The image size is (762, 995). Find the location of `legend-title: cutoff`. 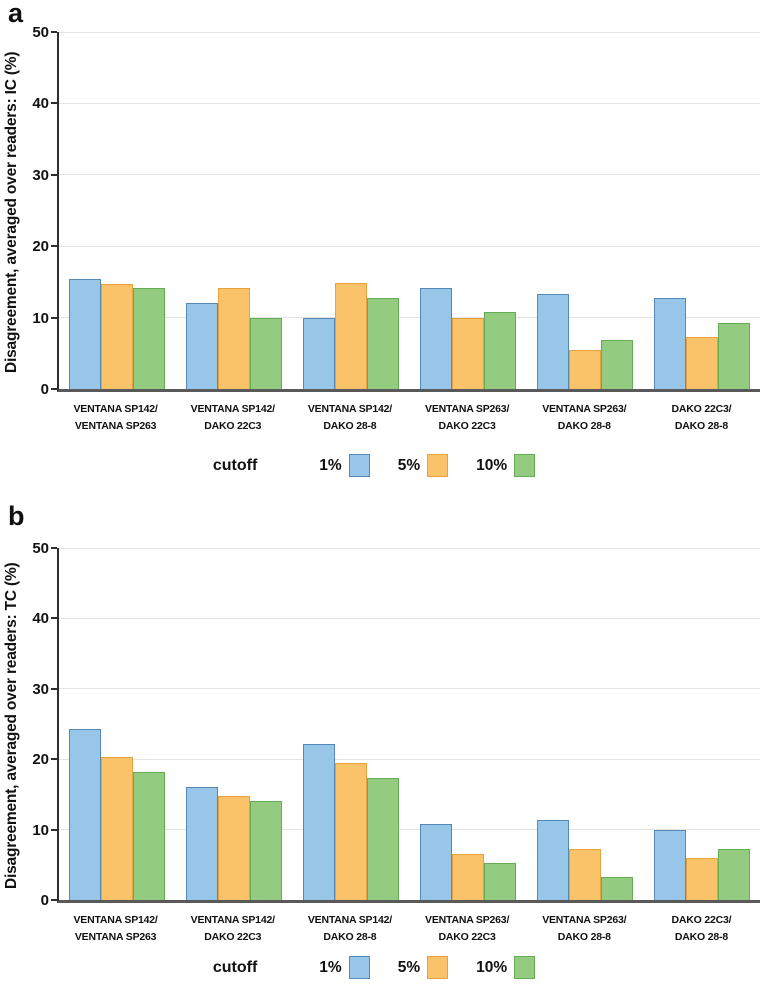

legend-title: cutoff is located at coordinates (235, 967).